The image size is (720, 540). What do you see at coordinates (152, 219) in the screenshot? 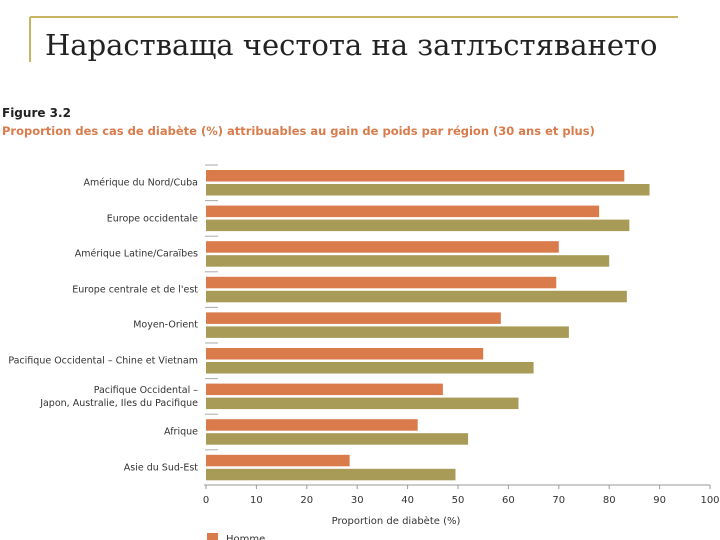
I see `y-tick-label: Europe occidentale` at bounding box center [152, 219].